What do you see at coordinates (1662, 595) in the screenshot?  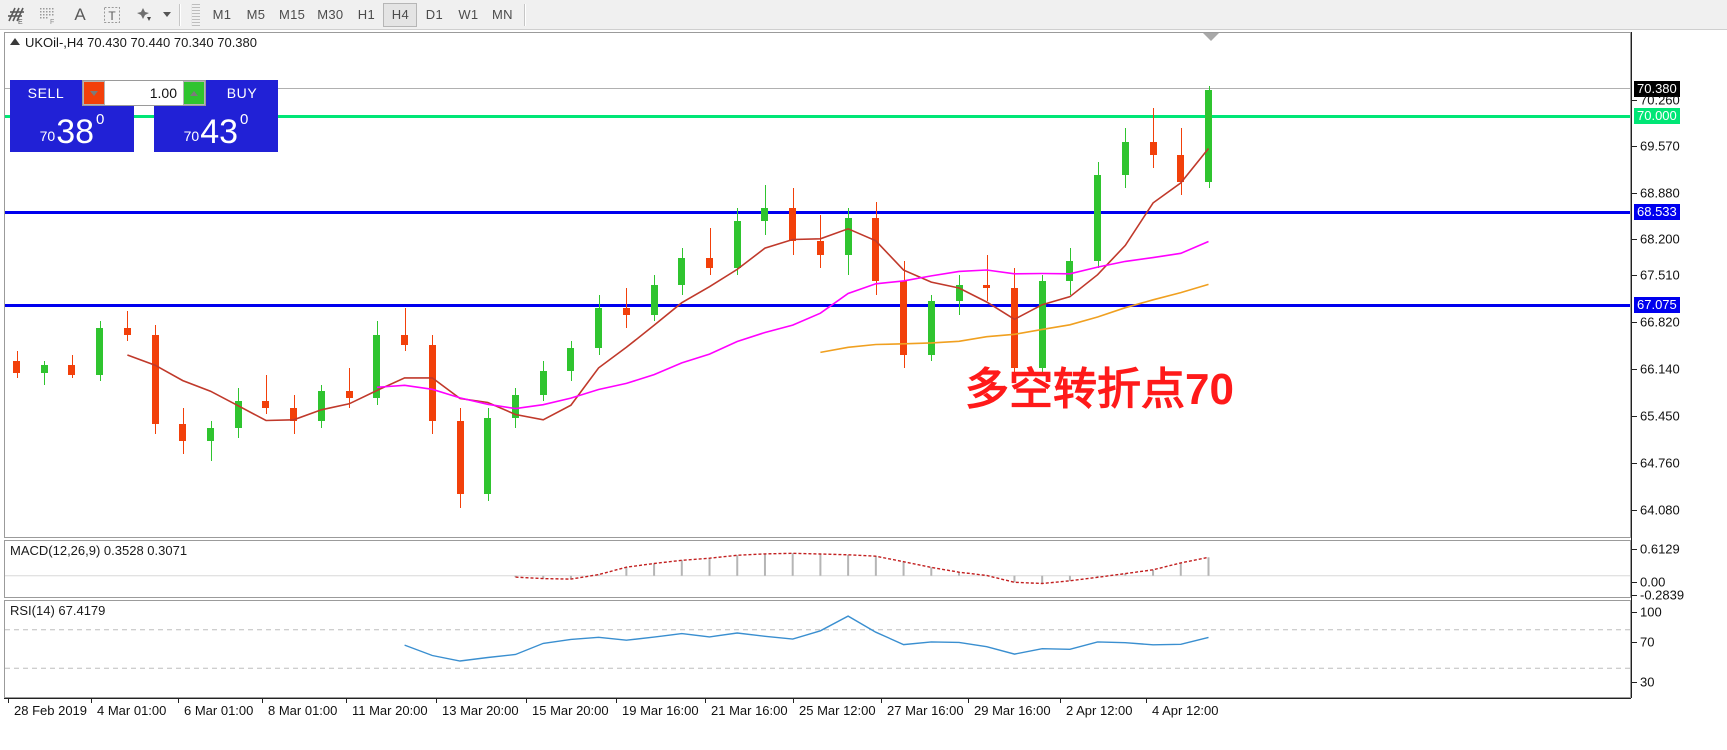 I see `price-tick-label: -0.2839` at bounding box center [1662, 595].